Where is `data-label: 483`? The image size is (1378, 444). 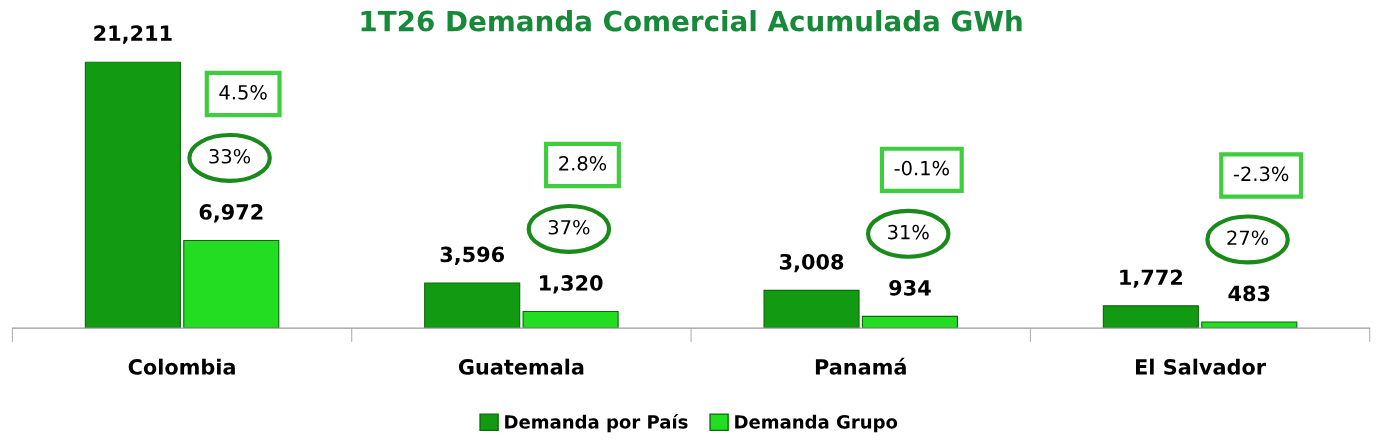 data-label: 483 is located at coordinates (1249, 293).